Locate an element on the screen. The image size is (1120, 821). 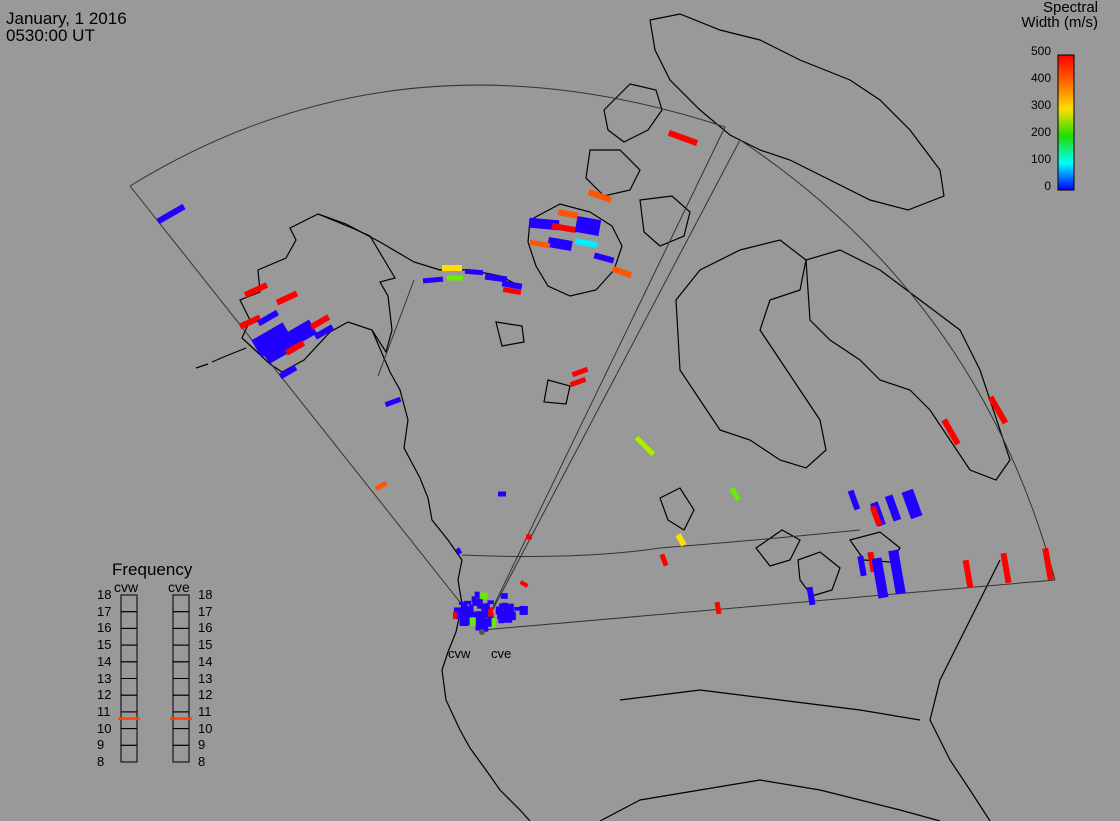
radar-site-marker is located at coordinates (482, 632).